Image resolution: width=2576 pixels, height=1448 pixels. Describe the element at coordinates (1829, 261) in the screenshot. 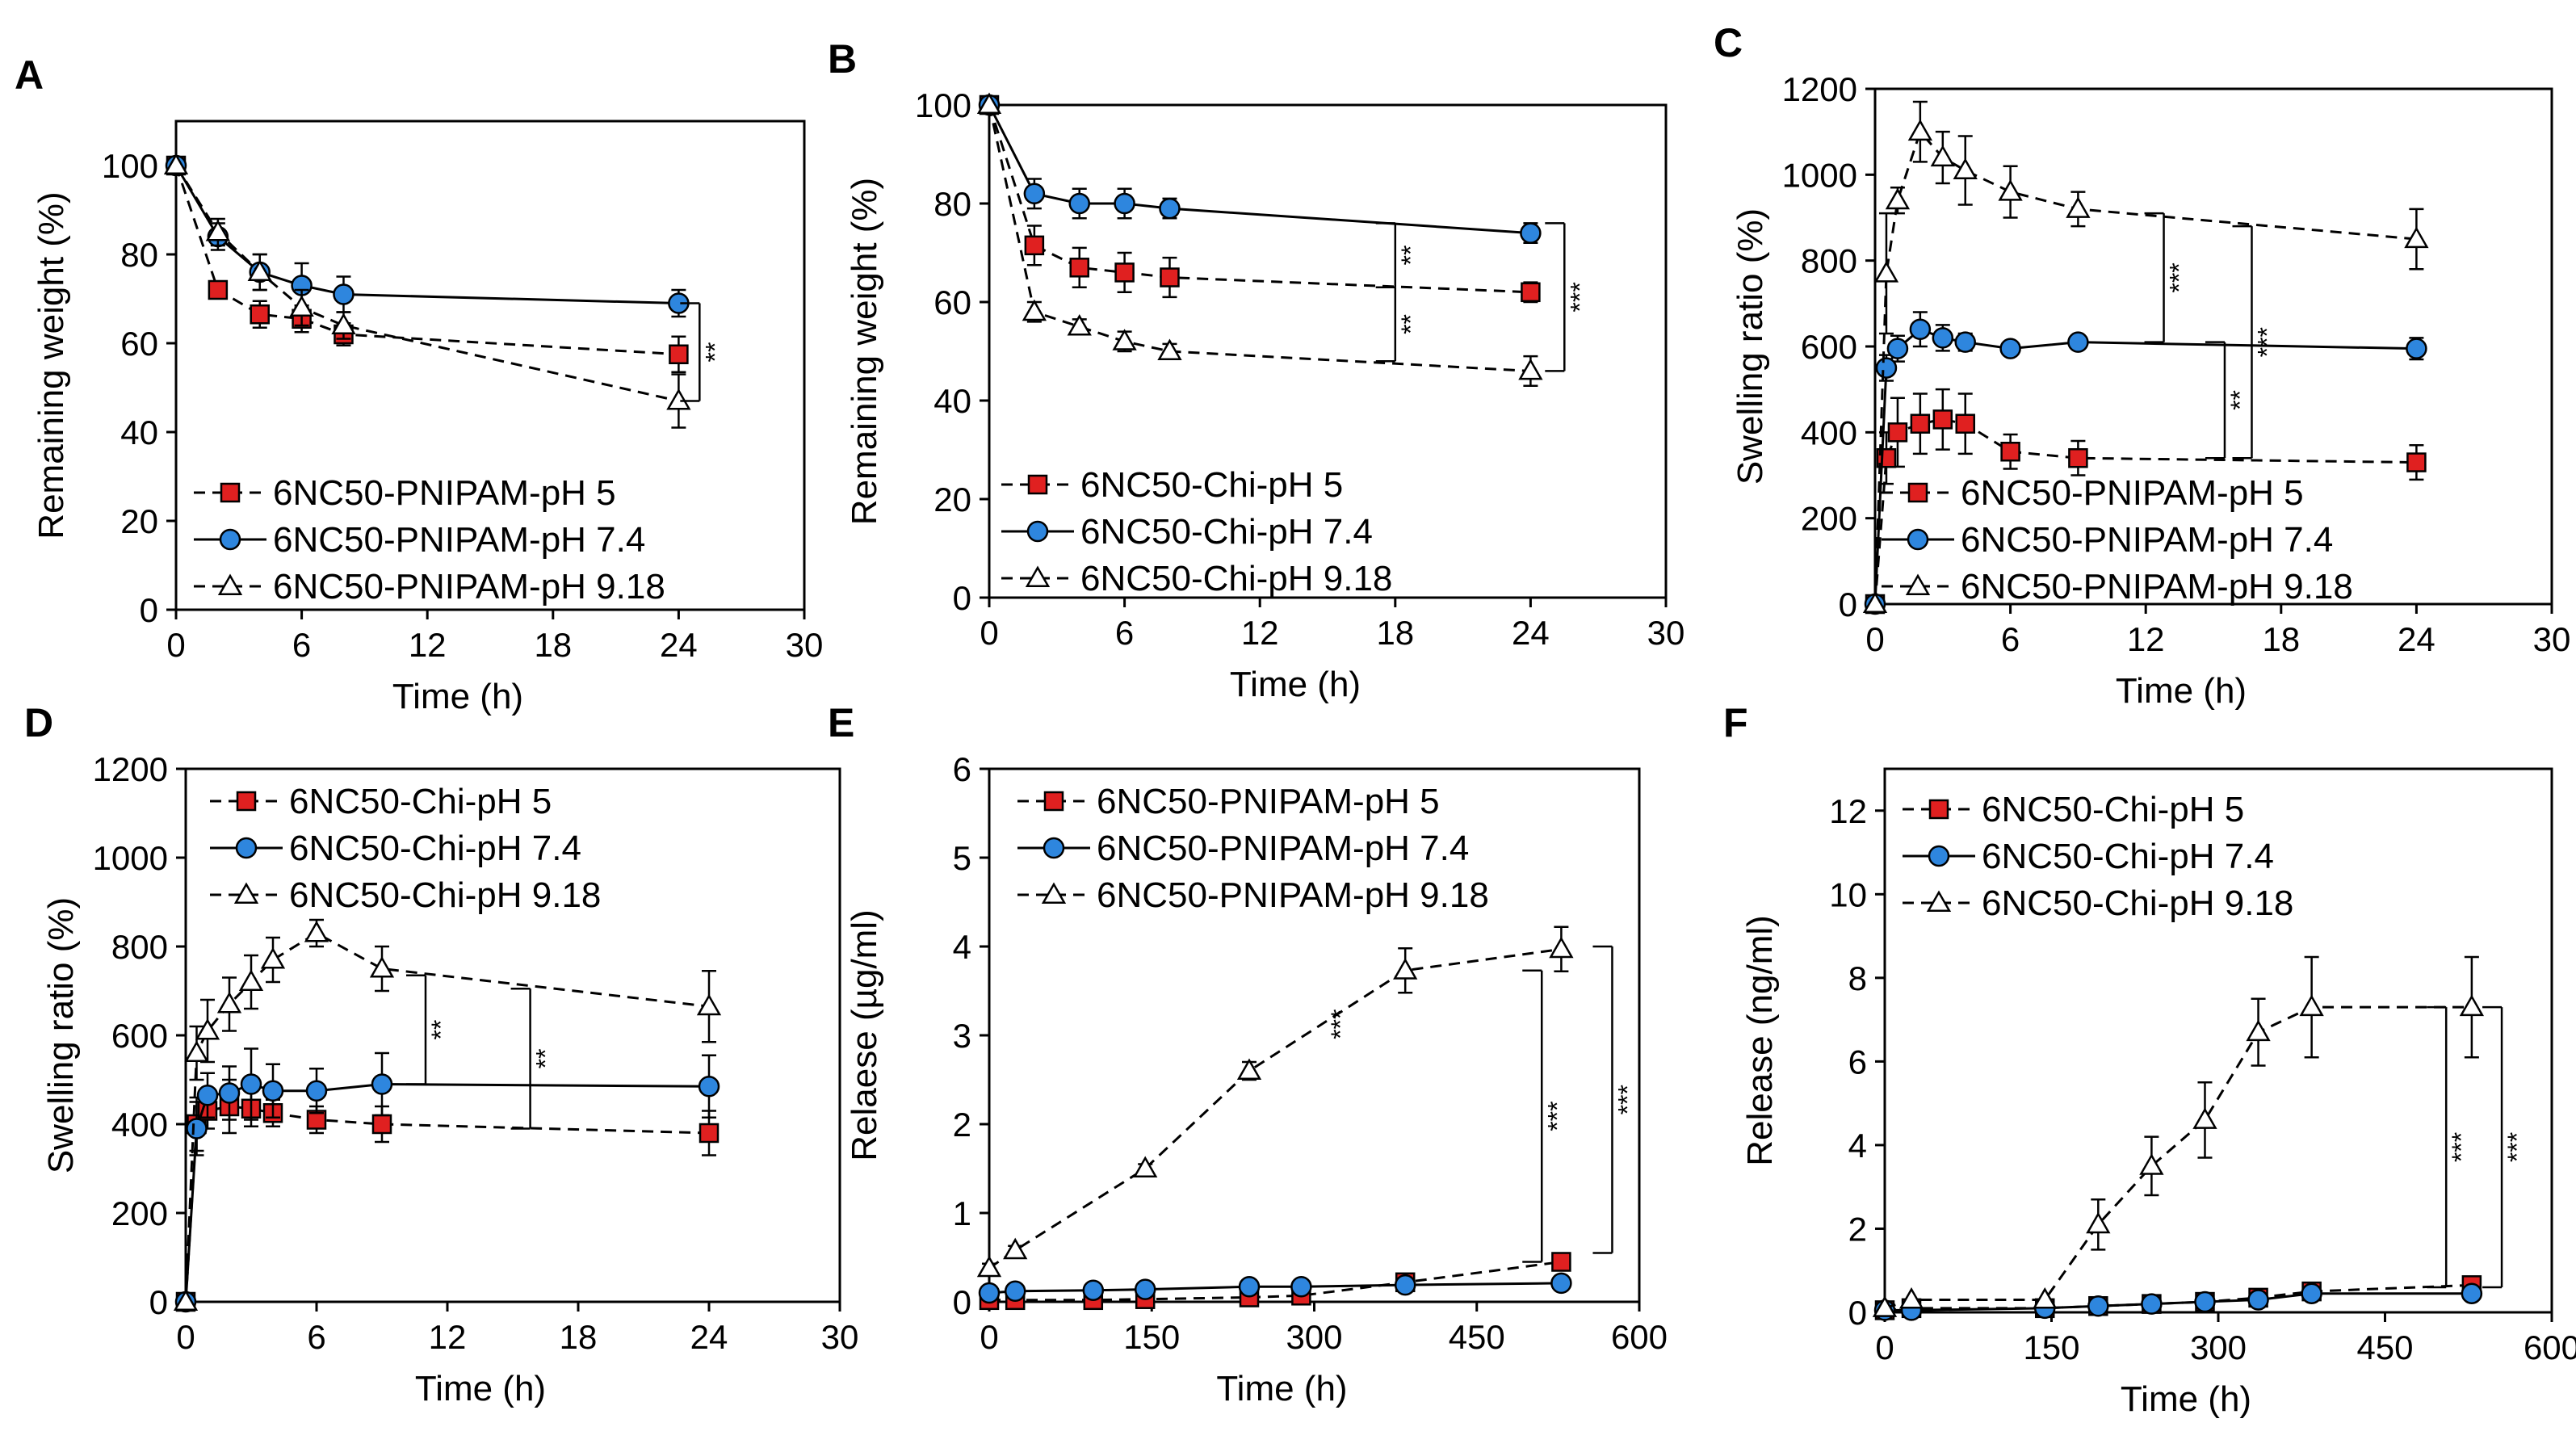

I see `y-tick-label: 800` at that location.